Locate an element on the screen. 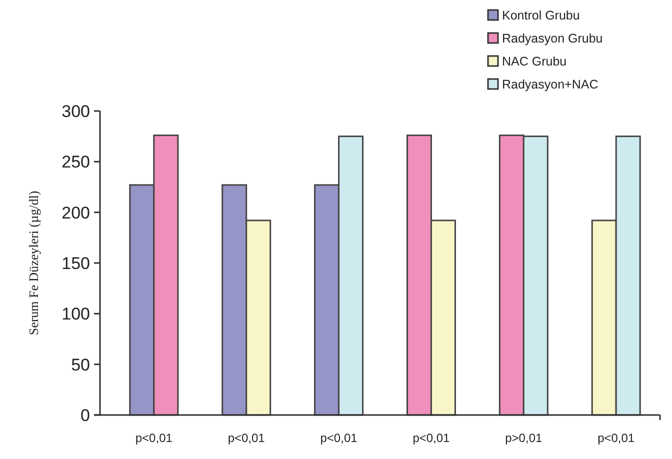 The height and width of the screenshot is (459, 672). y-axis-title: Serum Fe Düzeyleri (µg/dl) is located at coordinates (33, 263).